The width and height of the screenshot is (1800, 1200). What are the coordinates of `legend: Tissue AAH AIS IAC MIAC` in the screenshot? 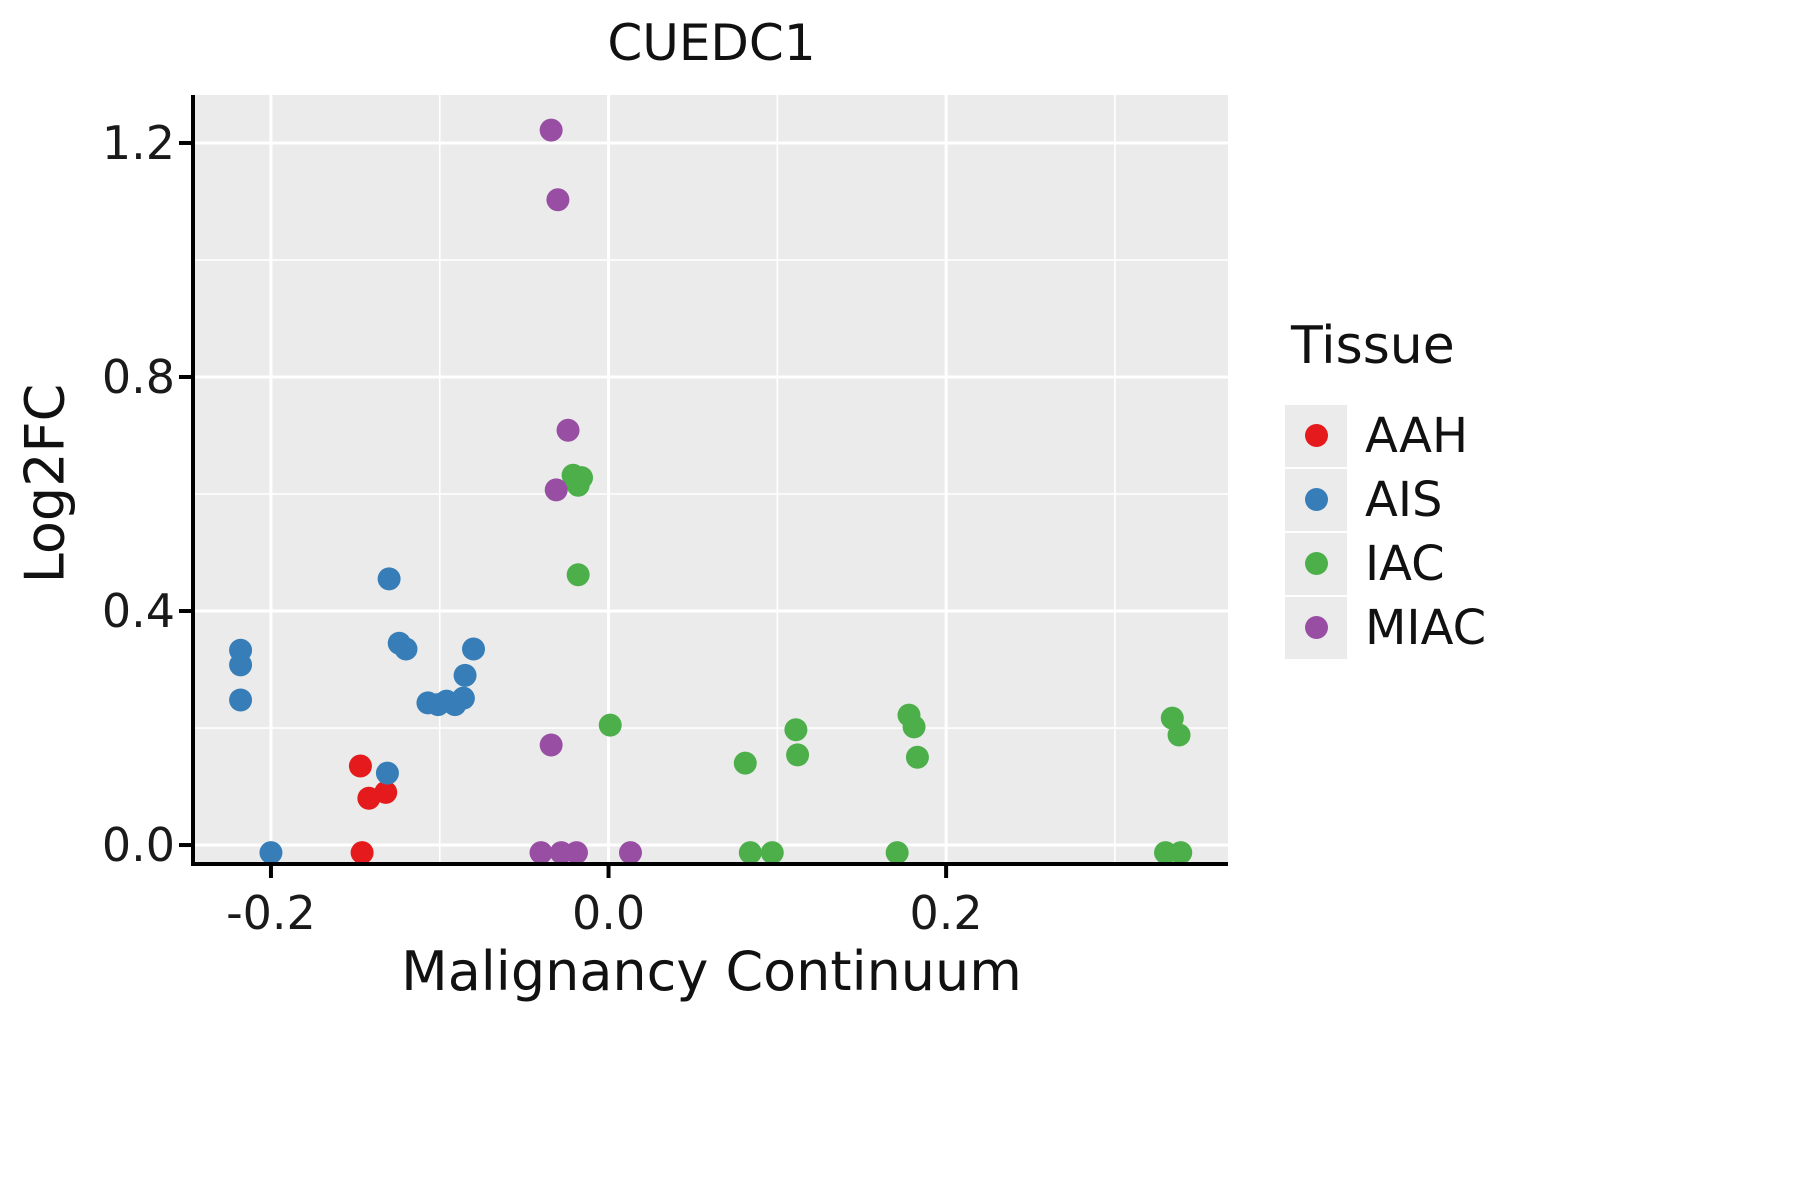 It's located at (1385, 488).